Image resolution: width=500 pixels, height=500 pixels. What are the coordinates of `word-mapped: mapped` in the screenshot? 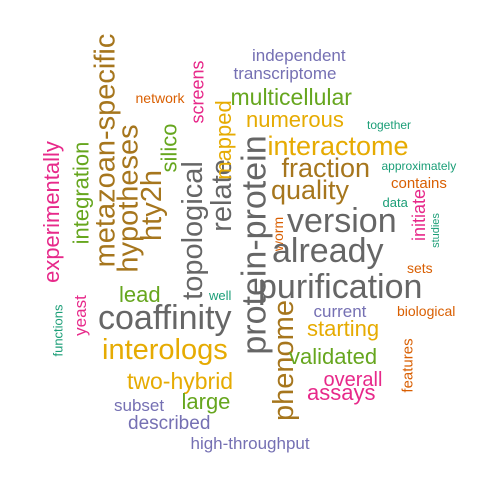 It's located at (223, 140).